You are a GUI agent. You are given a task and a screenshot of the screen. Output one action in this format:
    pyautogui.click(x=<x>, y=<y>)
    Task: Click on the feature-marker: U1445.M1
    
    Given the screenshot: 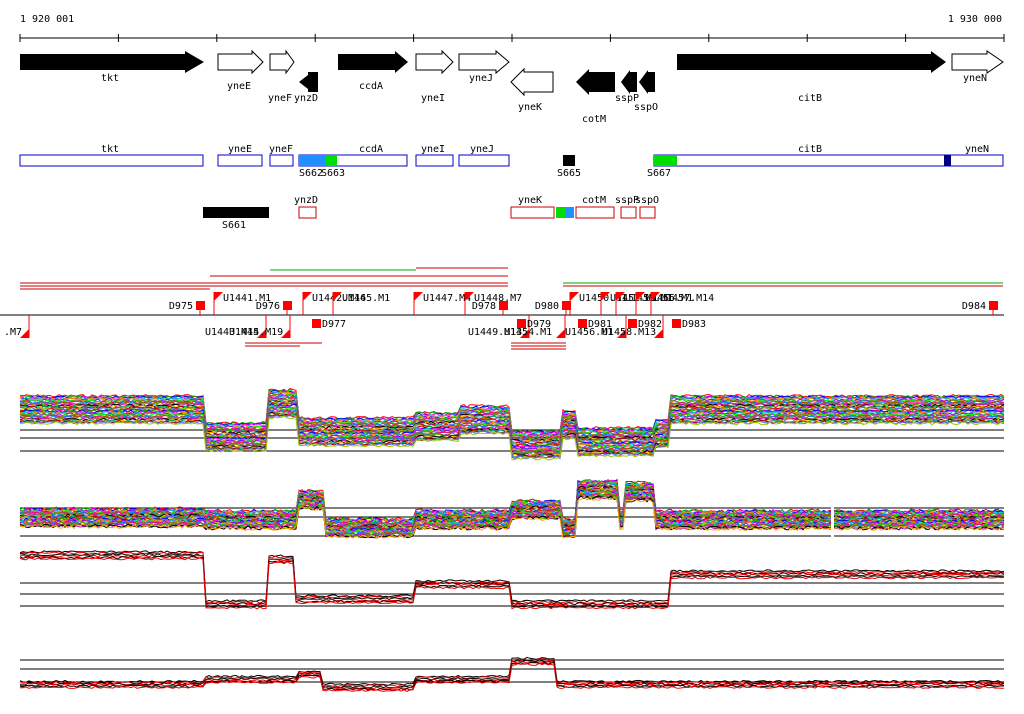 What is the action you would take?
    pyautogui.click(x=361, y=303)
    